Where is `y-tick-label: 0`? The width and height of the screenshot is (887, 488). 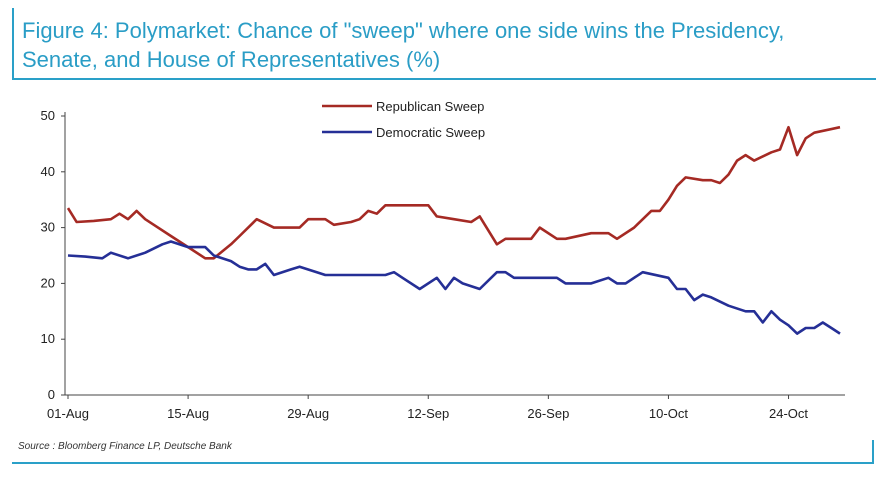 y-tick-label: 0 is located at coordinates (51, 394).